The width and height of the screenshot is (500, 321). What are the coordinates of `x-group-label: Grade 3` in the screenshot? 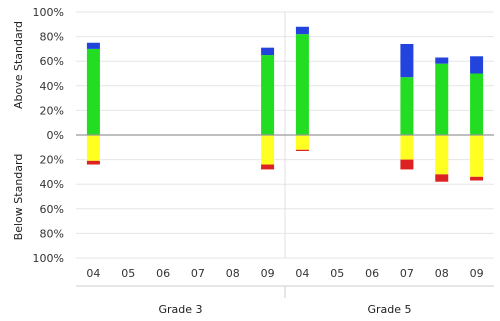 It's located at (180, 309).